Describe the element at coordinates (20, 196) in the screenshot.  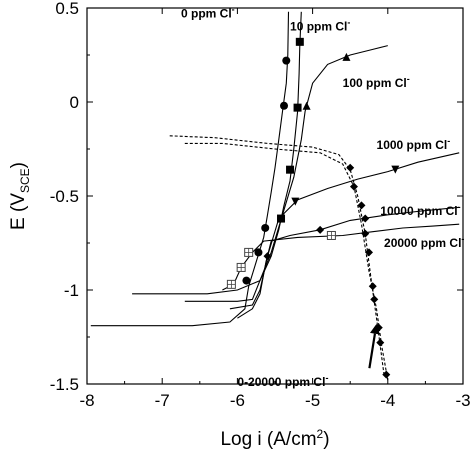
I see `y-axis-label: E (VSCE)` at that location.